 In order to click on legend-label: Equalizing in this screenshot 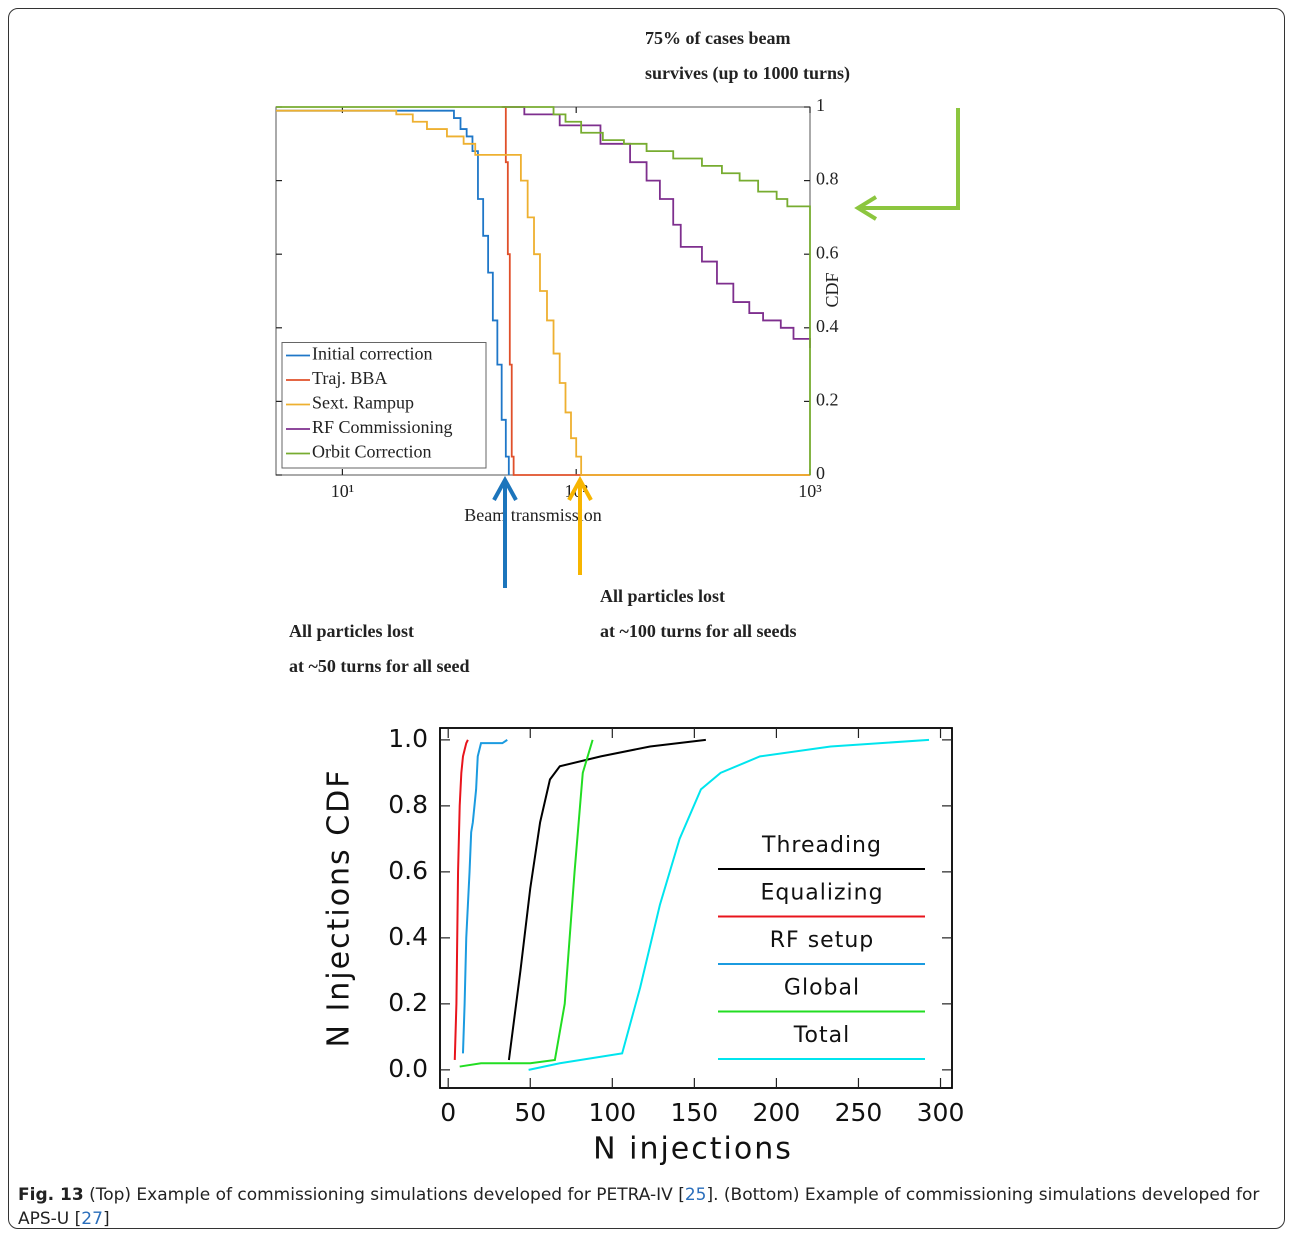, I will do `click(821, 893)`.